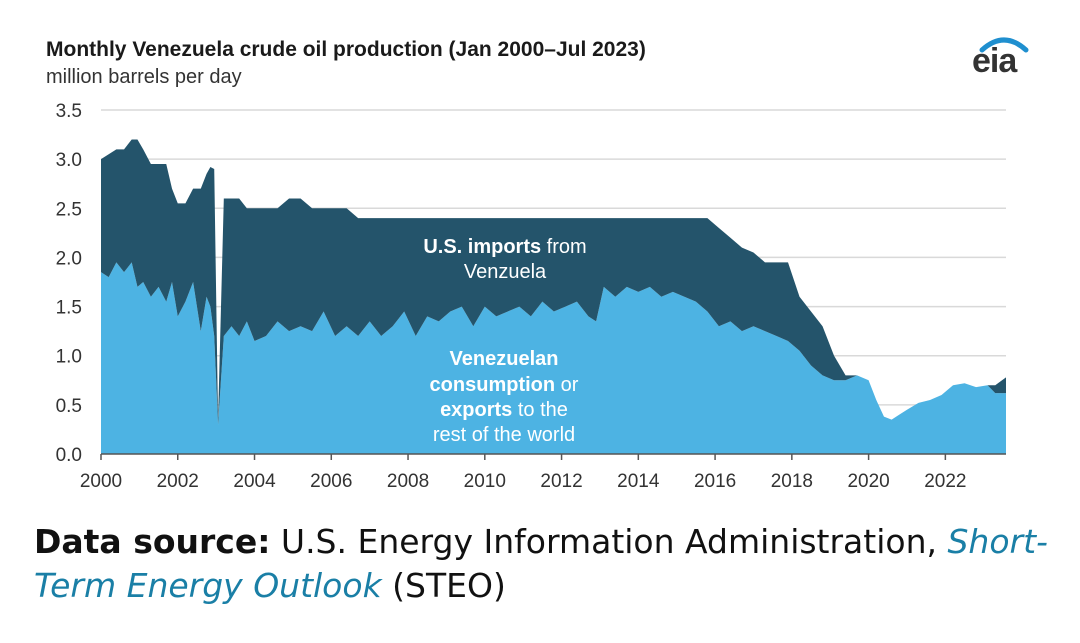 The height and width of the screenshot is (643, 1080). I want to click on x-tick-label: 2000, so click(101, 481).